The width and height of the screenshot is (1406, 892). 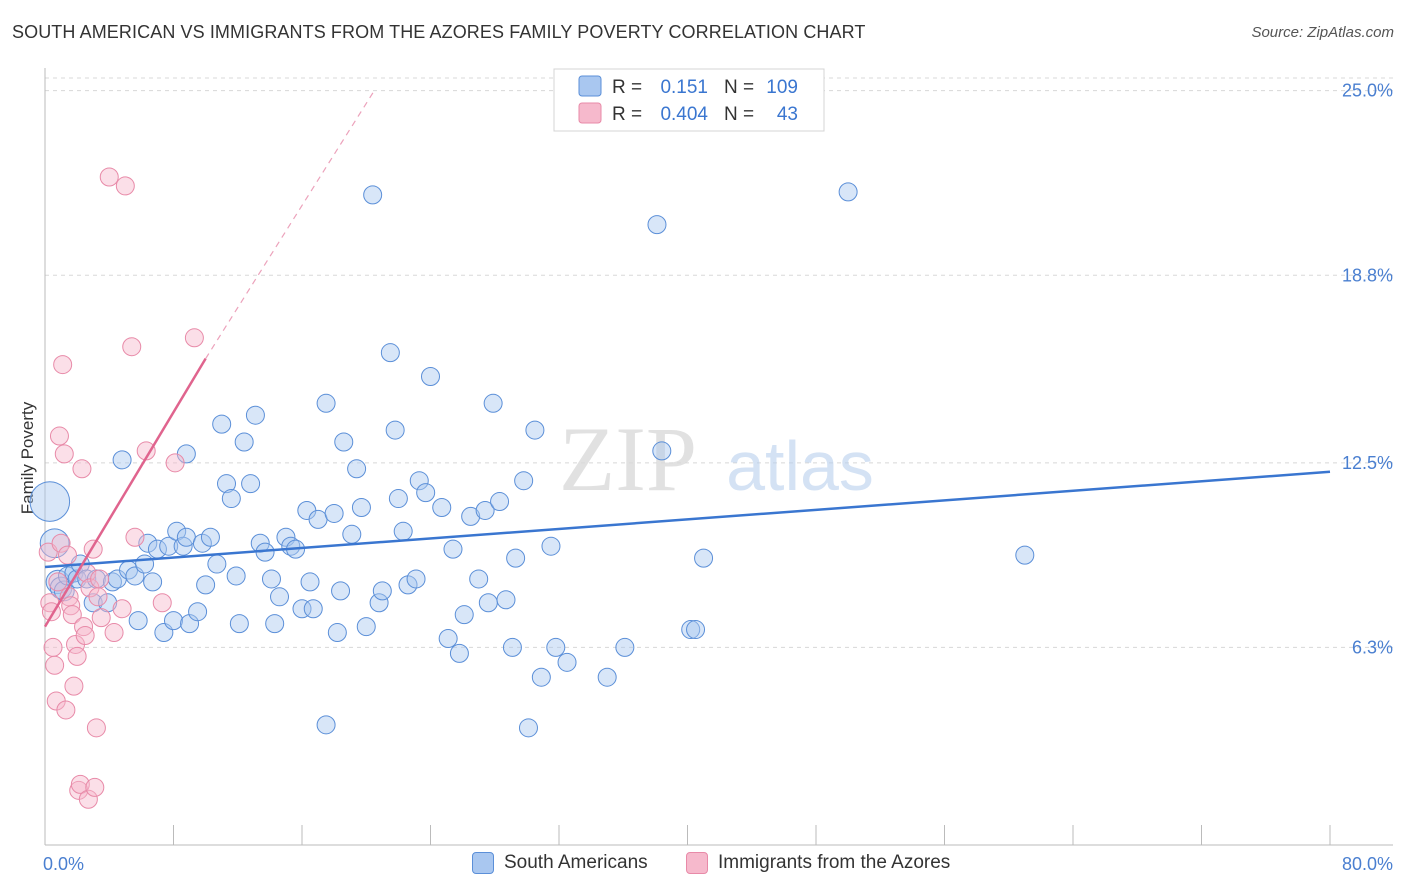 I want to click on source-credit: Source: ZipAtlas.com, so click(x=1322, y=32).